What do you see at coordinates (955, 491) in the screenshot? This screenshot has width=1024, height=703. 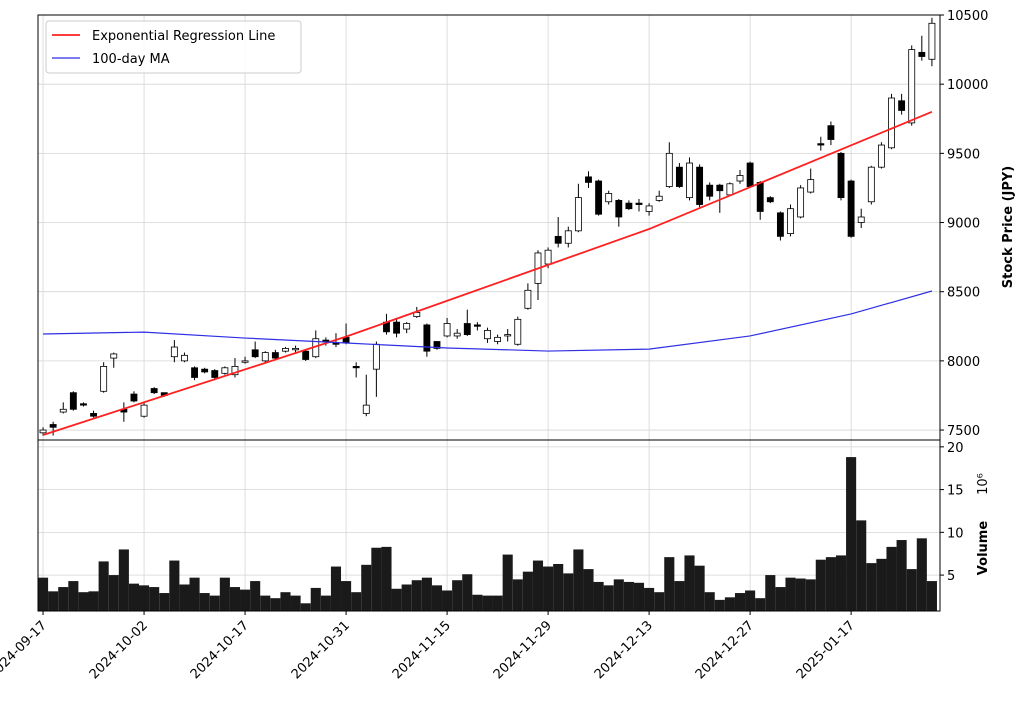 I see `y-tick-label: 15` at bounding box center [955, 491].